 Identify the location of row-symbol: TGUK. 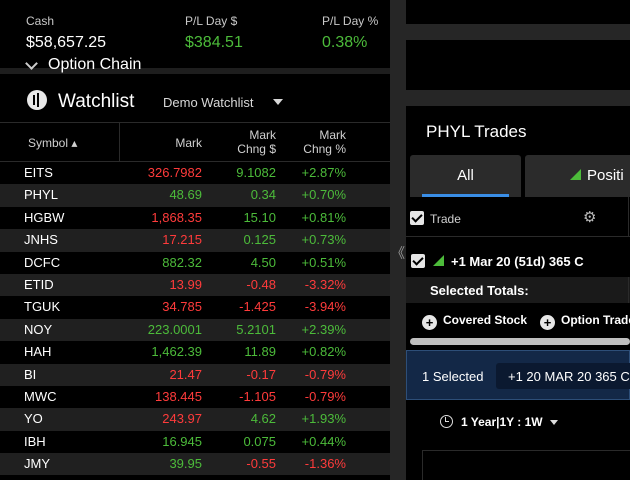
(42, 307).